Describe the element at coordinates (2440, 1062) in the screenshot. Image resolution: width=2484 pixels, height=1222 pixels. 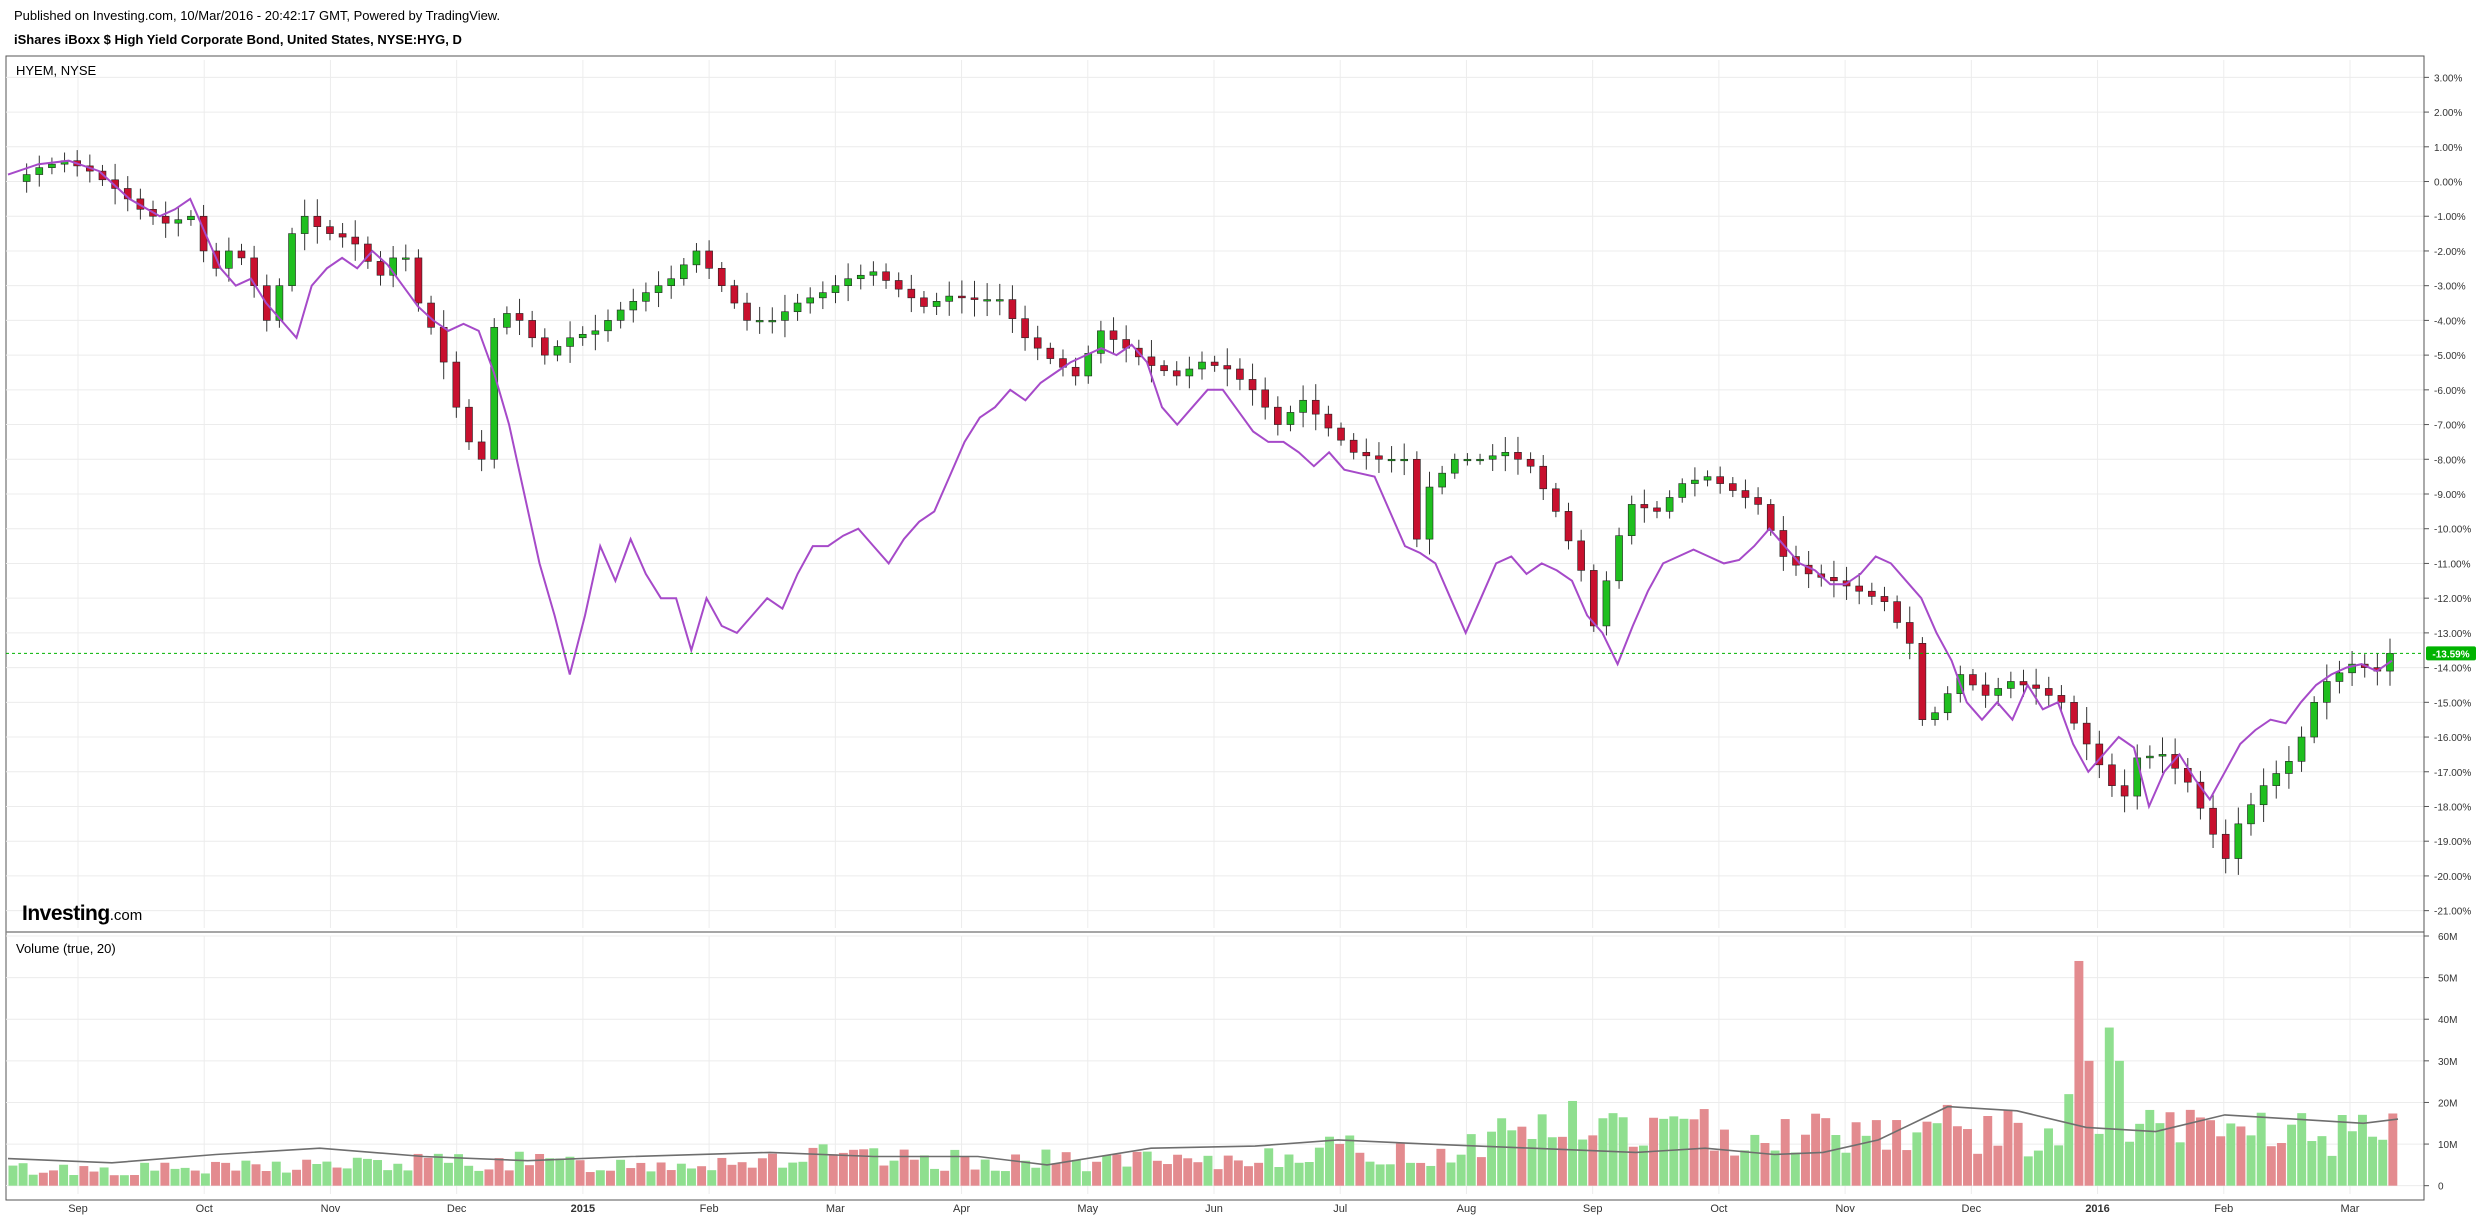
I see `volume-axis: 60M 50M 40M 30M 20M 10M 0` at that location.